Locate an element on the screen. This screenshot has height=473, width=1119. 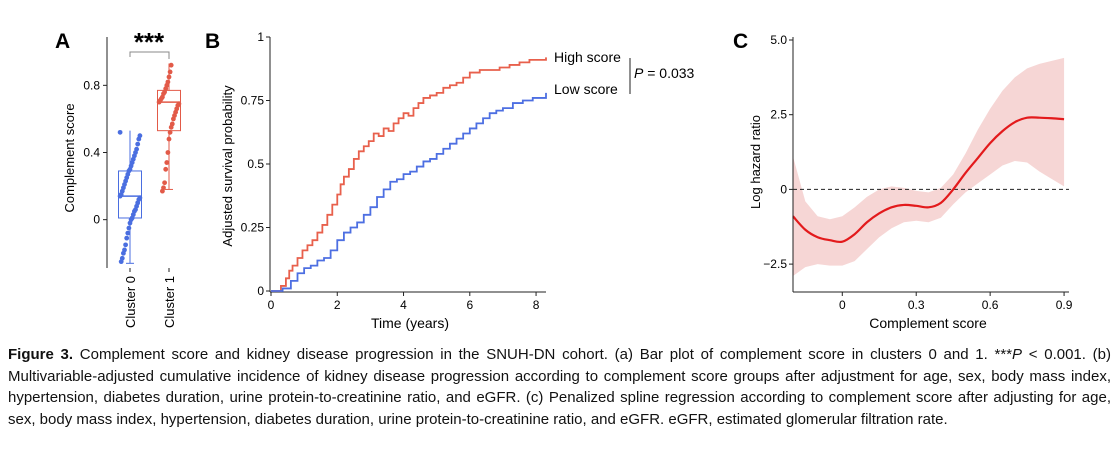
panel-b-xtick-label: 4 is located at coordinates (403, 305).